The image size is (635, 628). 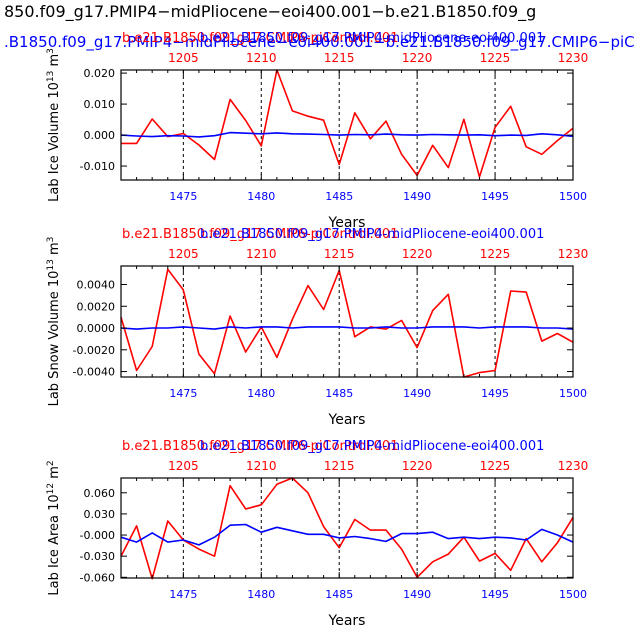 What do you see at coordinates (54, 142) in the screenshot?
I see `y-axis-label-part: Lab Ice Volume 10` at bounding box center [54, 142].